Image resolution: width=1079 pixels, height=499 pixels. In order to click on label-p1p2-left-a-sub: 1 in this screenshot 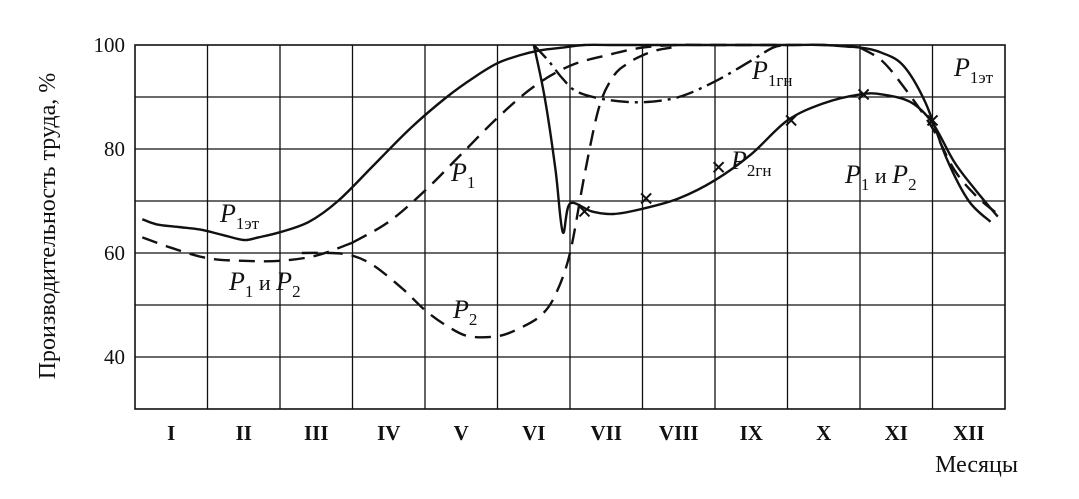, I will do `click(249, 291)`.